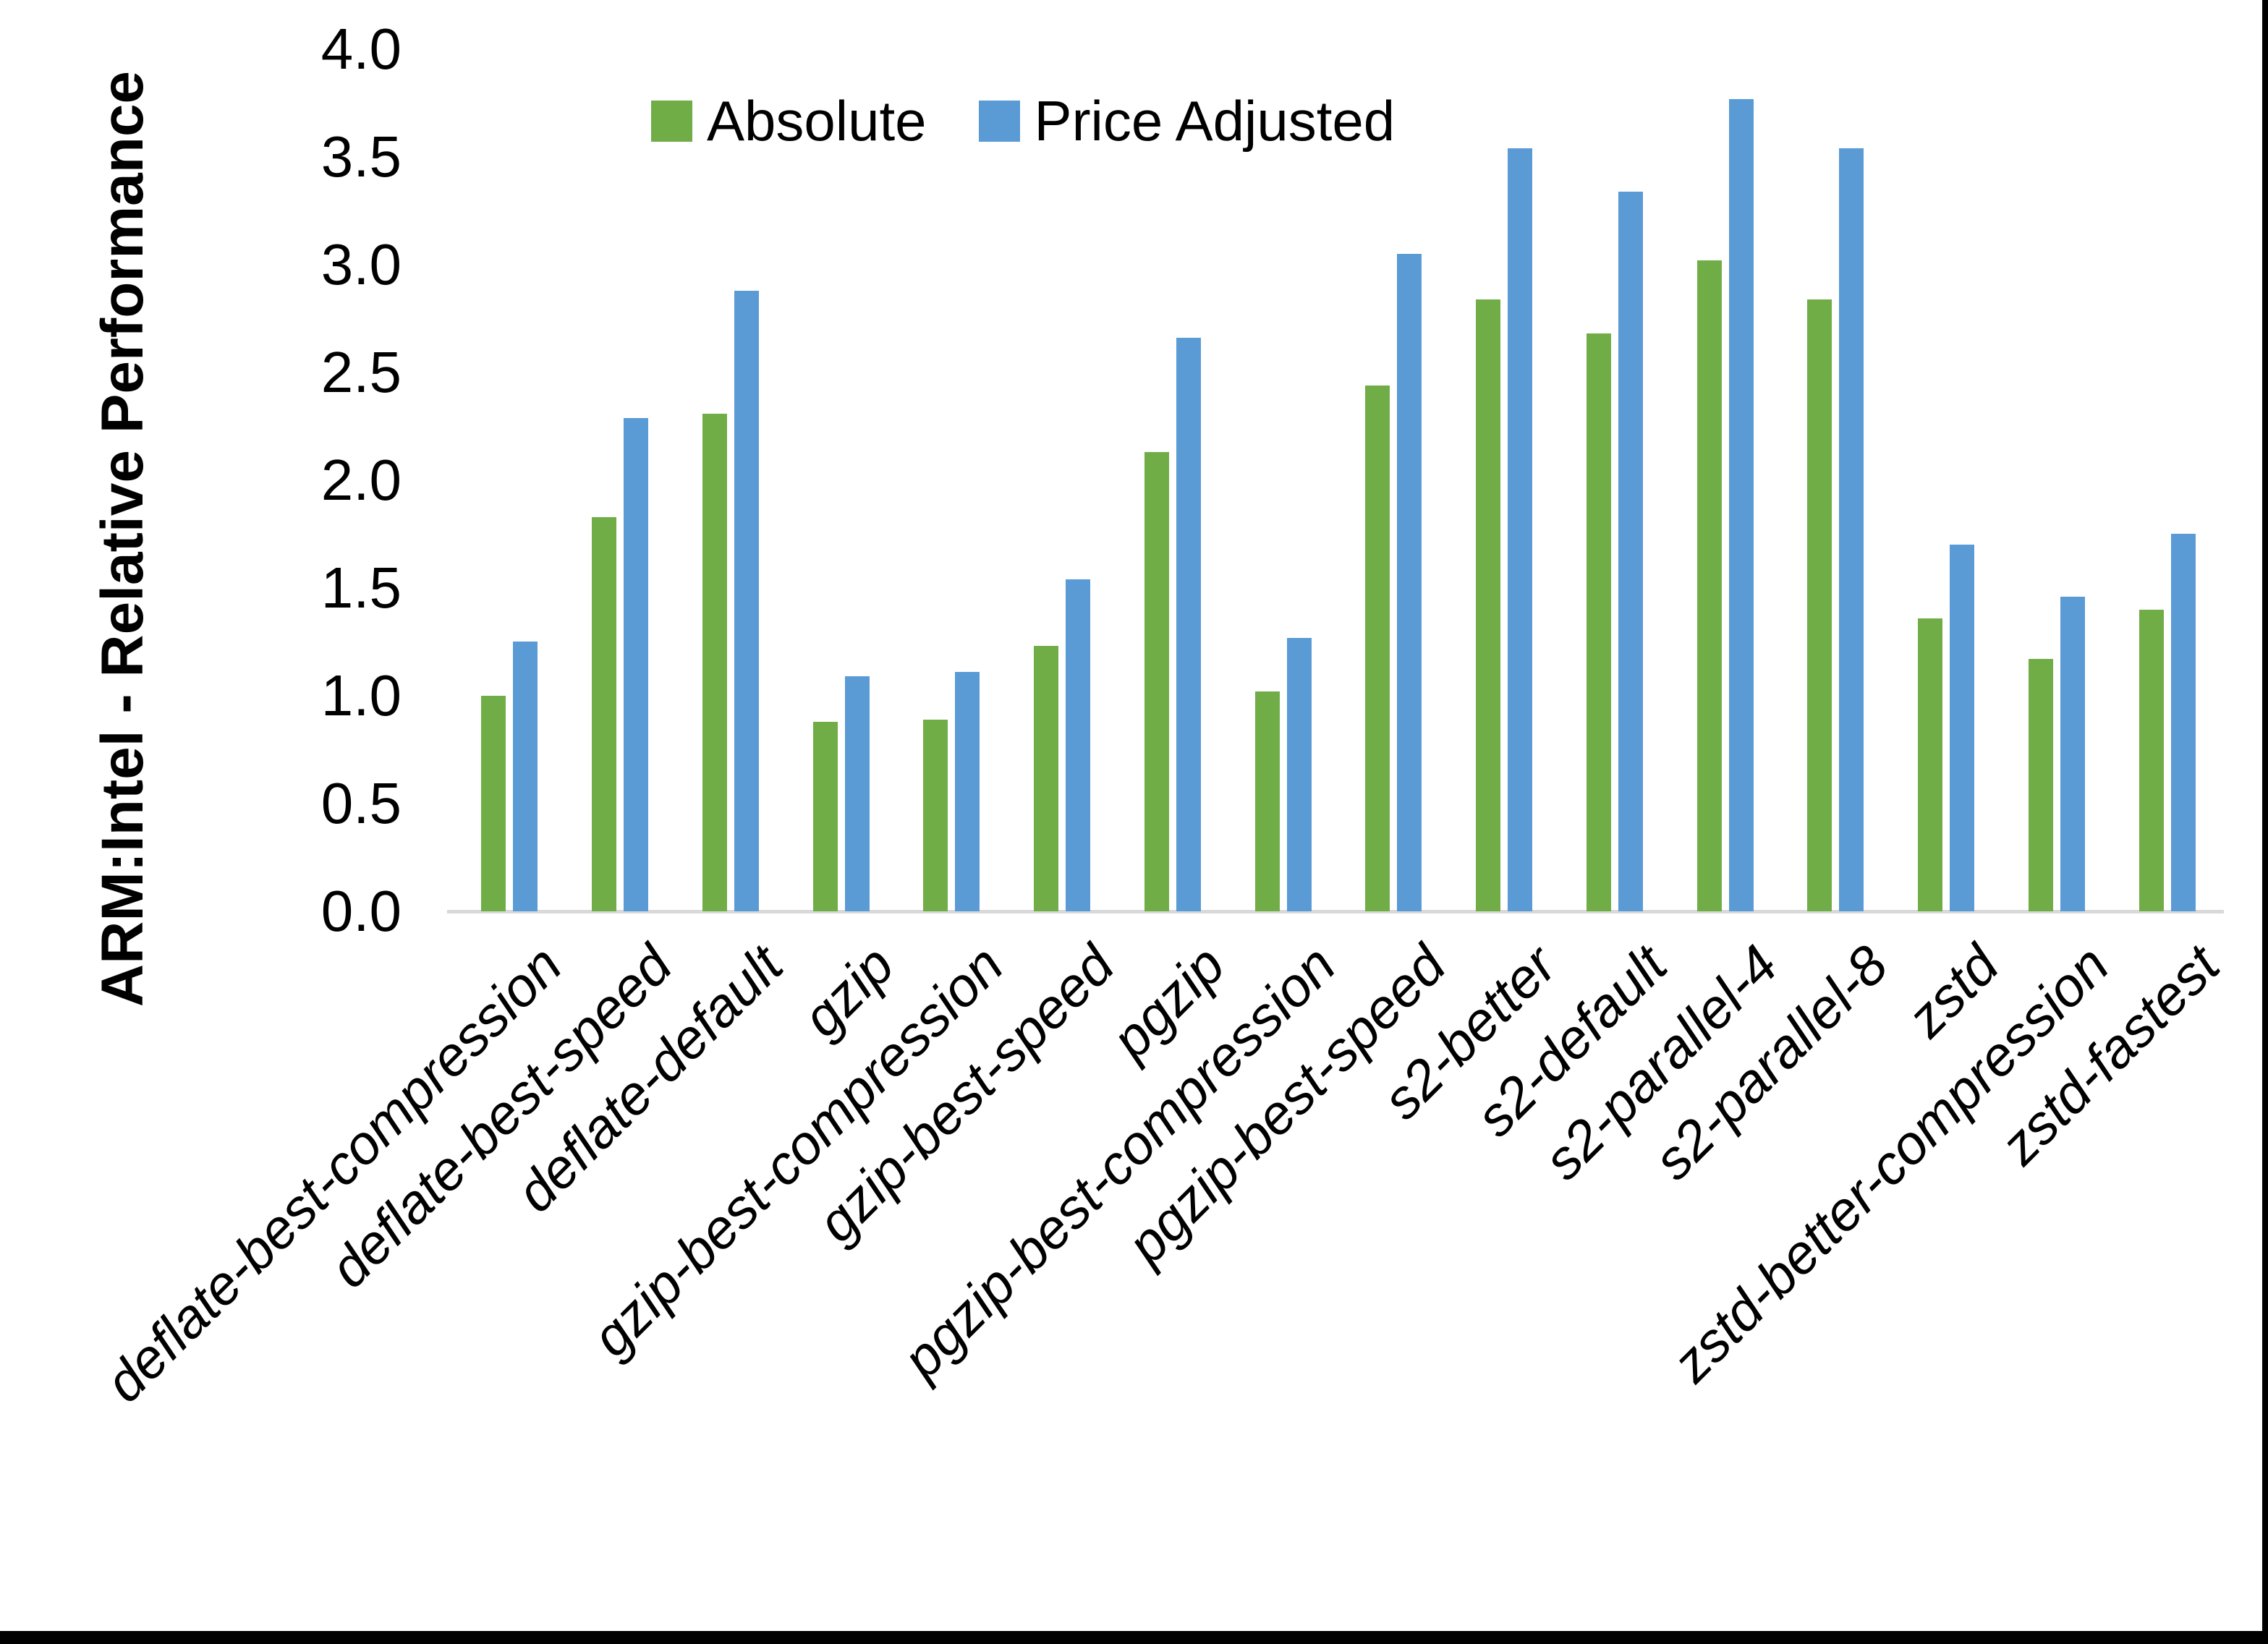 This screenshot has height=1644, width=2268. Describe the element at coordinates (826, 816) in the screenshot. I see `bar-absolute-gzip` at that location.